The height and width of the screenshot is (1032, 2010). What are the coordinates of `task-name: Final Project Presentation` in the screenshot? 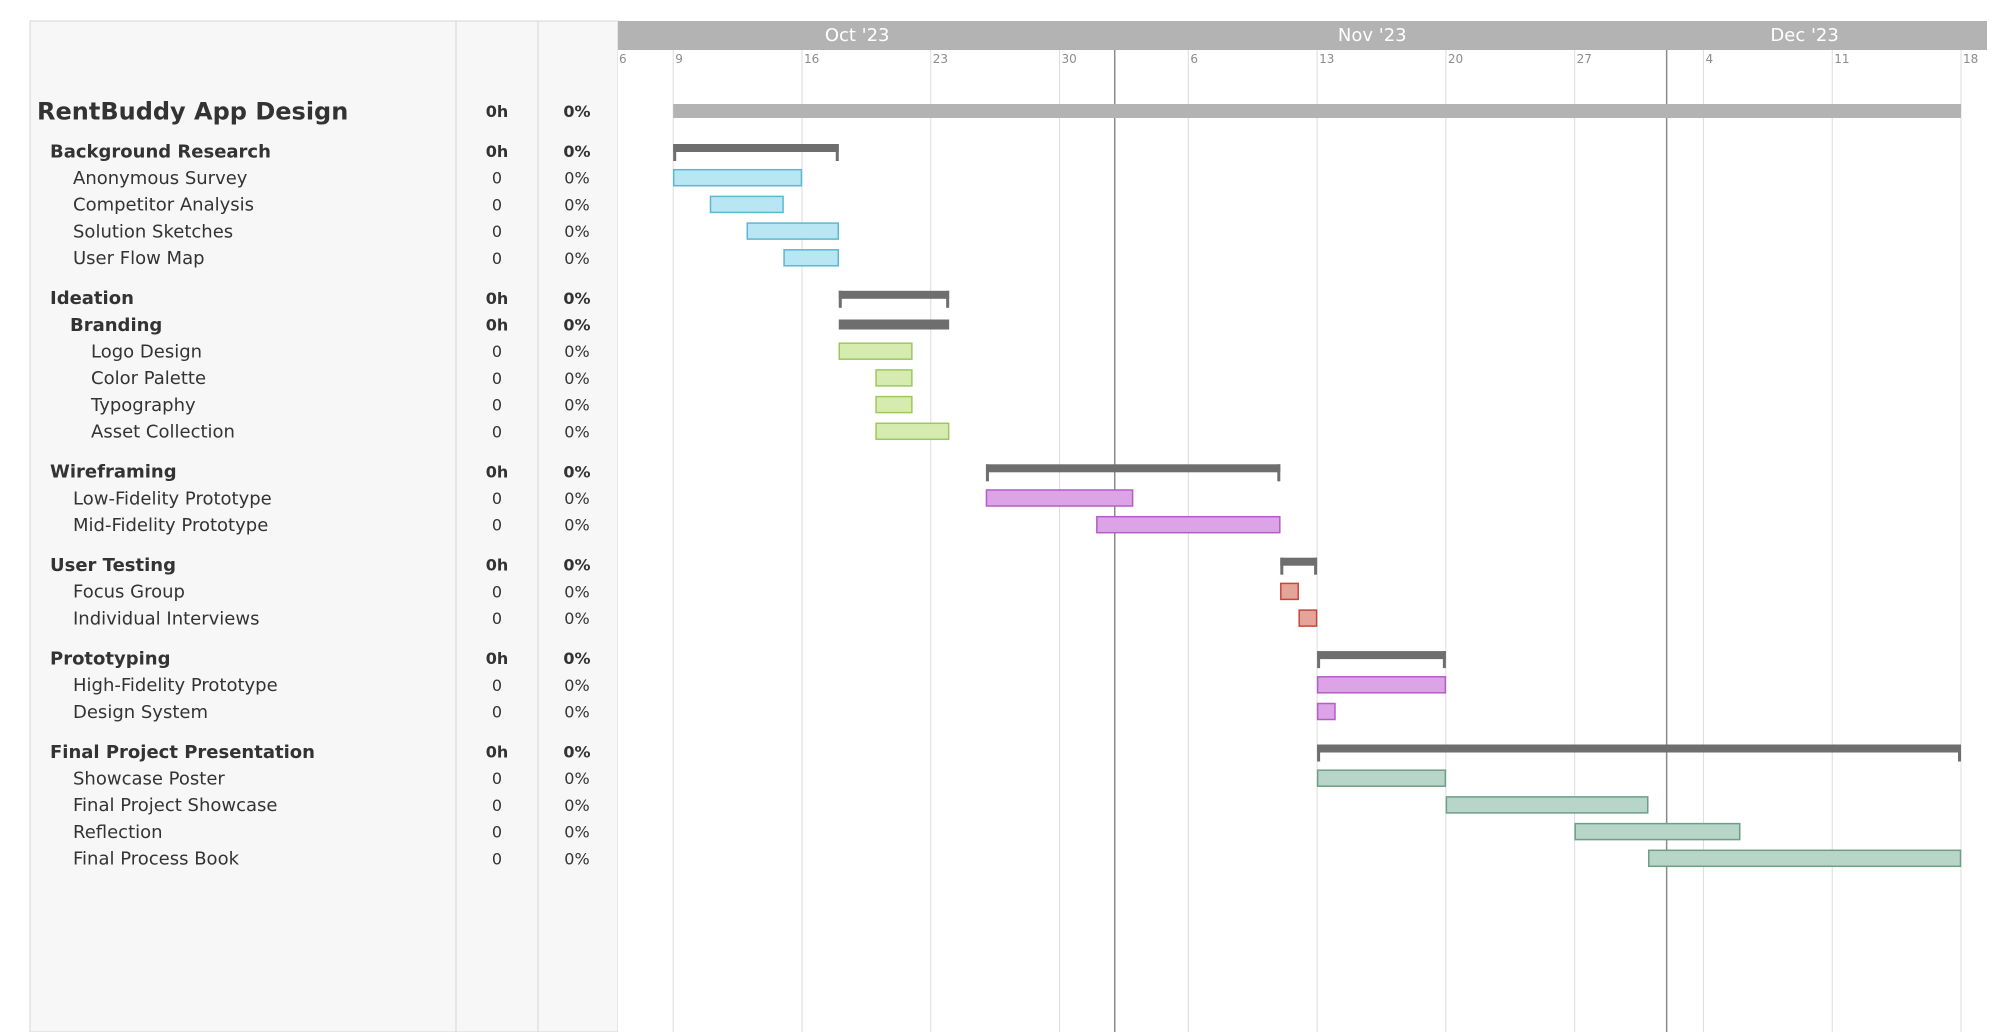 It's located at (182, 752).